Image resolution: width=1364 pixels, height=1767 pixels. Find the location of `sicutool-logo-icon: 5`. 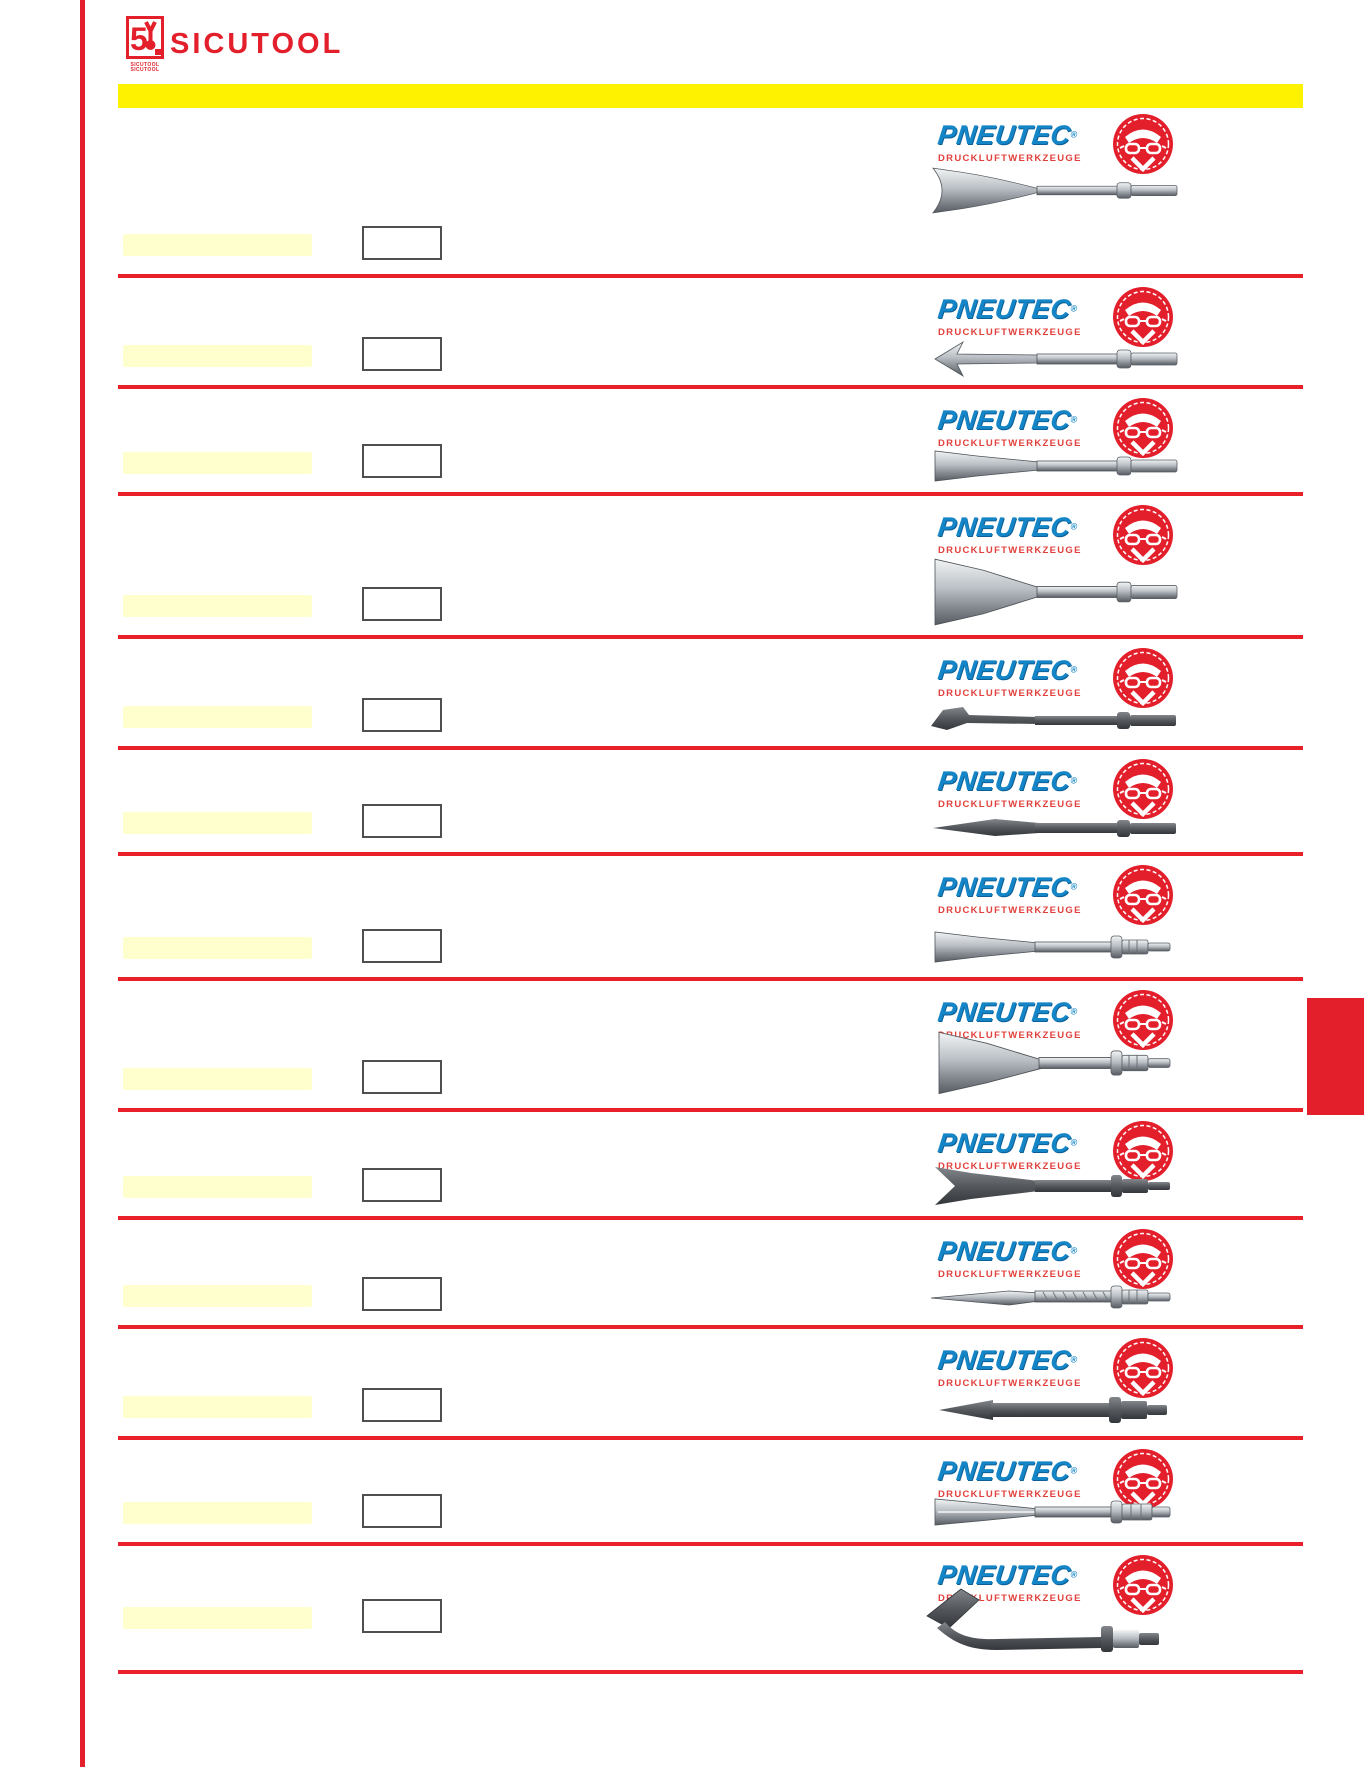

sicutool-logo-icon: 5 is located at coordinates (145, 37).